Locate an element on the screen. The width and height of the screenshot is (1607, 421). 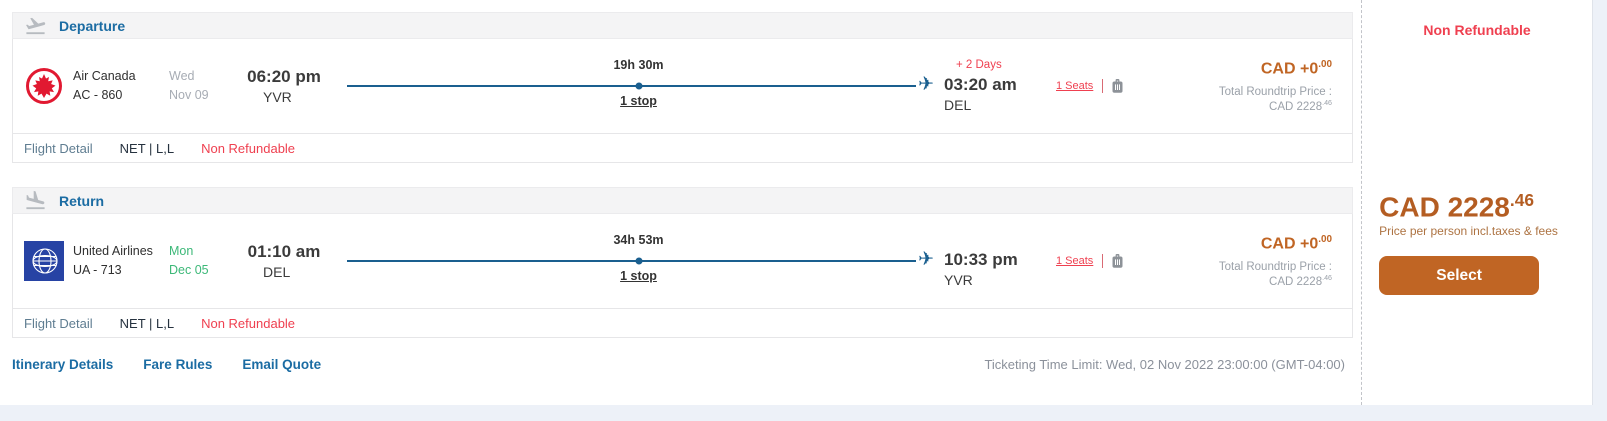
departure-airport: YVR is located at coordinates (277, 97).